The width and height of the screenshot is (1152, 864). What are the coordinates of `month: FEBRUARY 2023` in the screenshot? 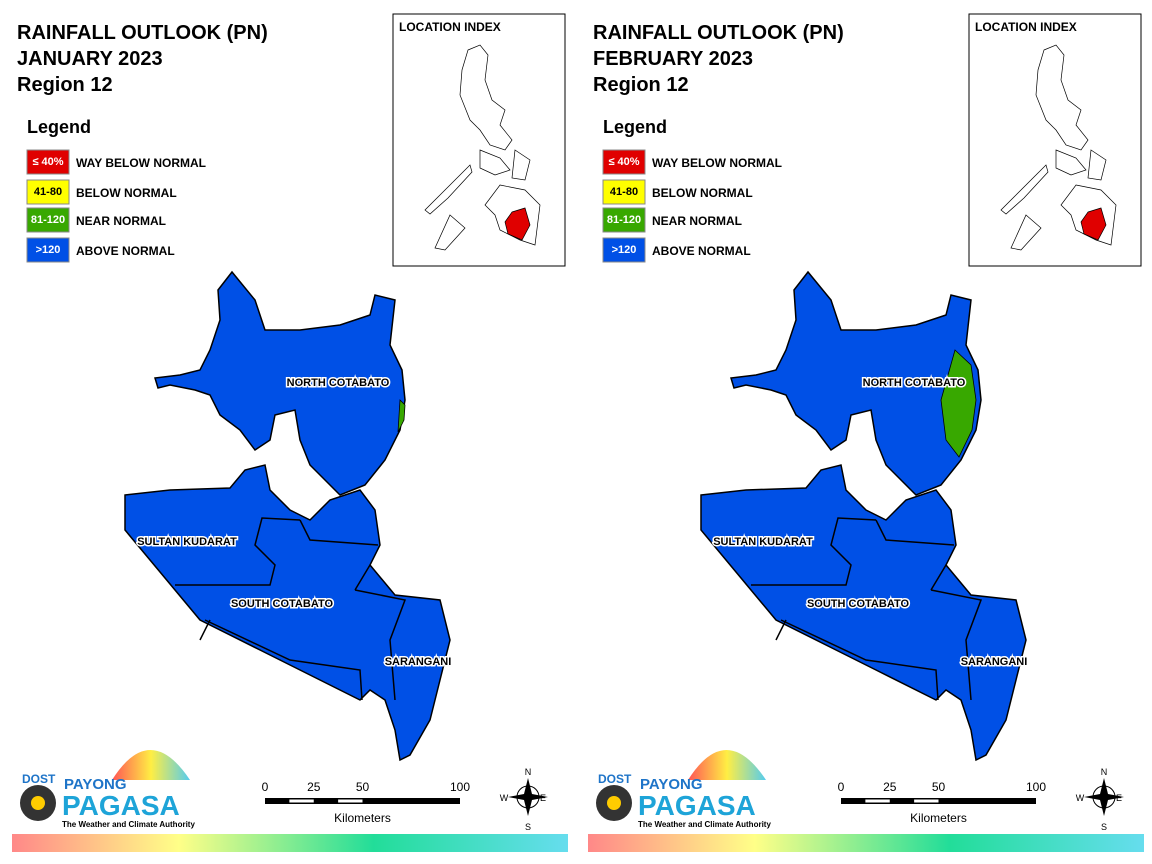 It's located at (673, 59).